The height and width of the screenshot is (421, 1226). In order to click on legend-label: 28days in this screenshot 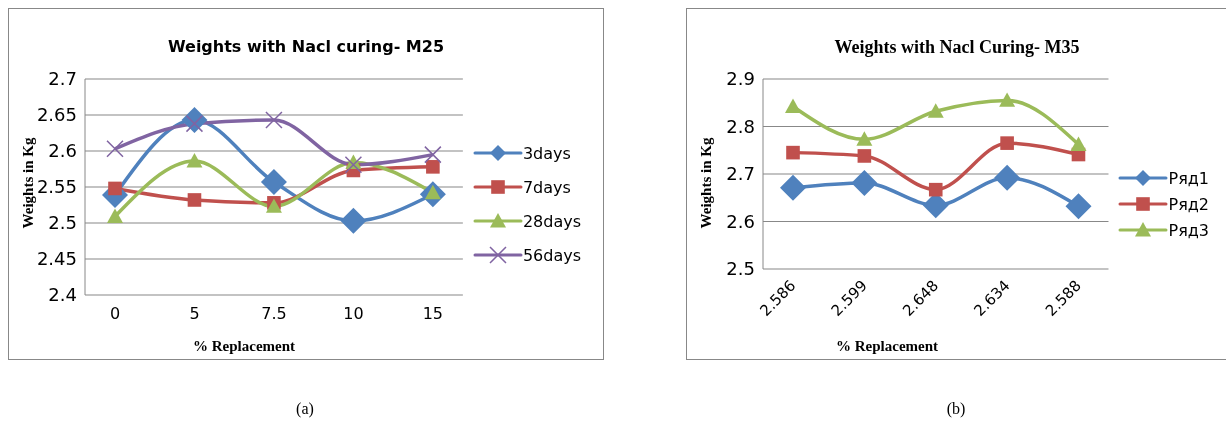, I will do `click(551, 221)`.